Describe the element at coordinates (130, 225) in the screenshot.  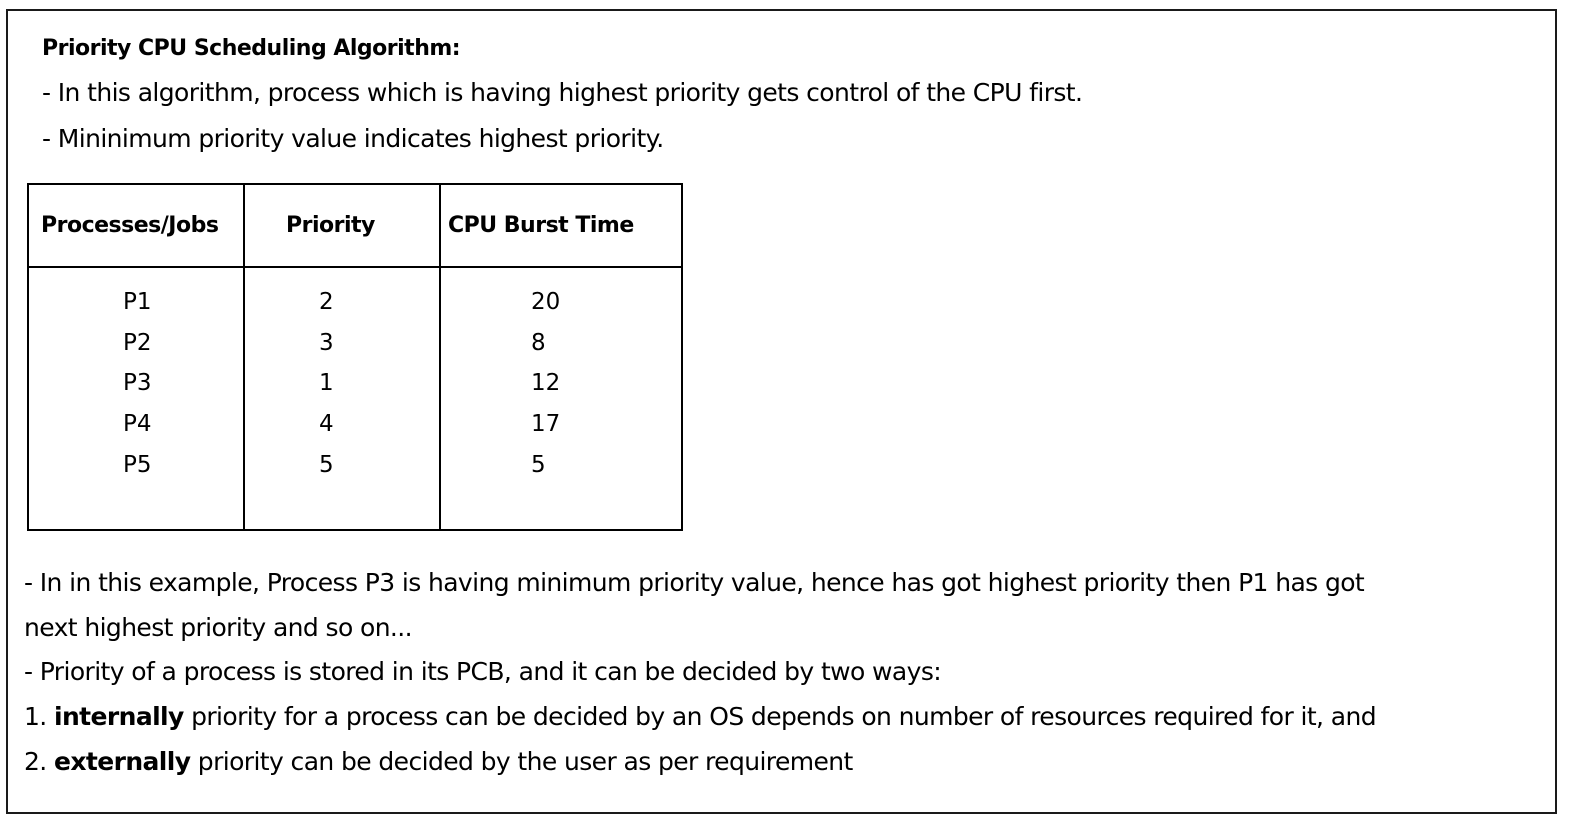
I see `column-header-processes: Processes/Jobs` at that location.